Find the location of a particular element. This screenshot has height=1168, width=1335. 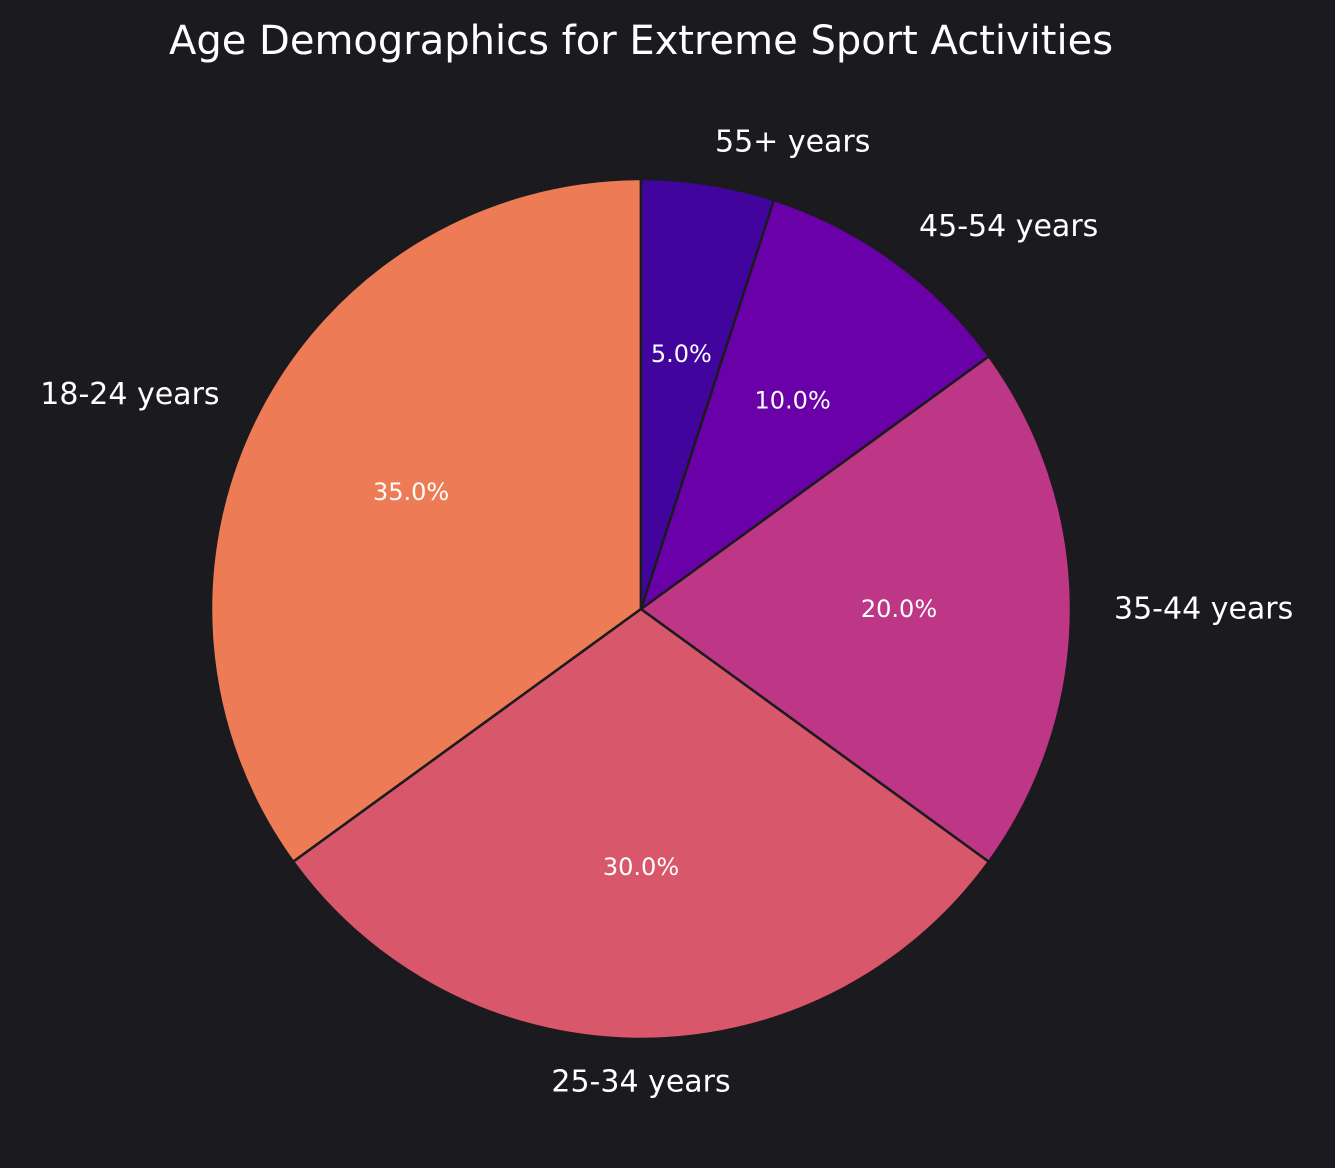

pie-slice-55plus-years is located at coordinates (707, 394).